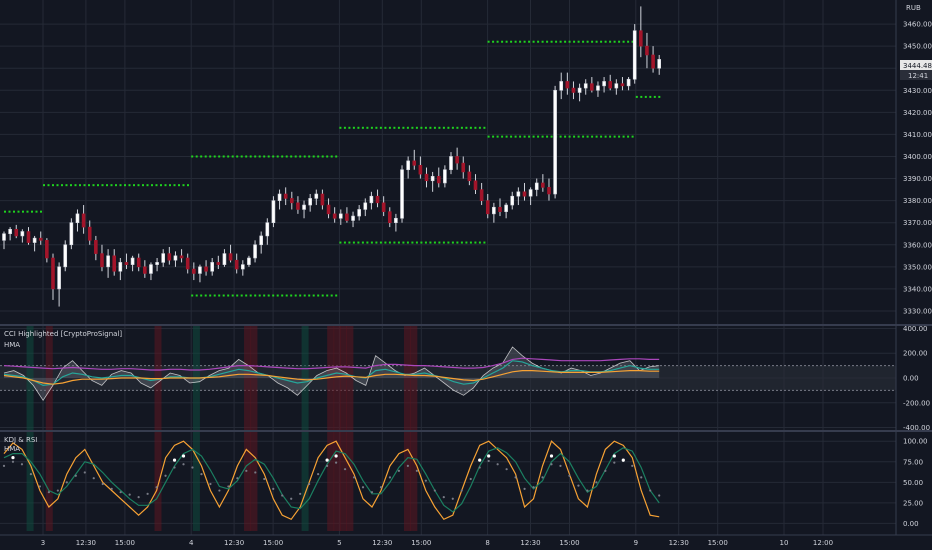 The height and width of the screenshot is (550, 932). I want to click on kdj-legend-title: KDJ & RSI, so click(20, 440).